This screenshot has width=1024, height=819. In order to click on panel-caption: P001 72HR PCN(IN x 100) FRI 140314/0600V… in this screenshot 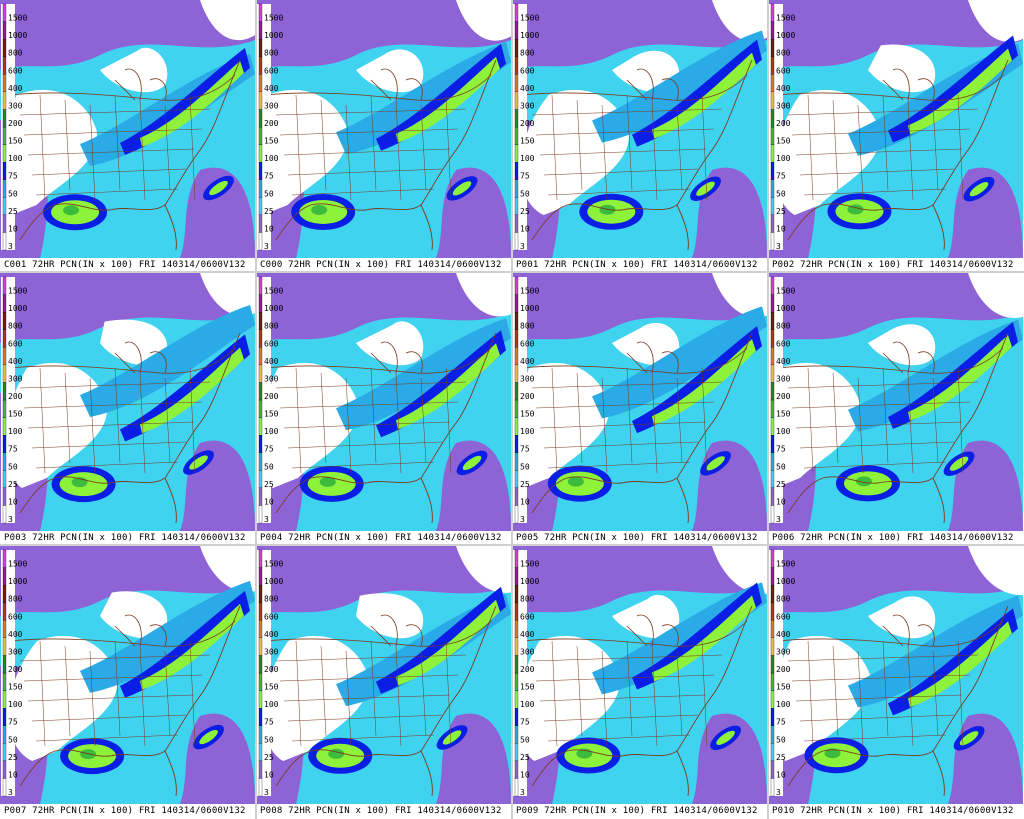, I will do `click(637, 265)`.